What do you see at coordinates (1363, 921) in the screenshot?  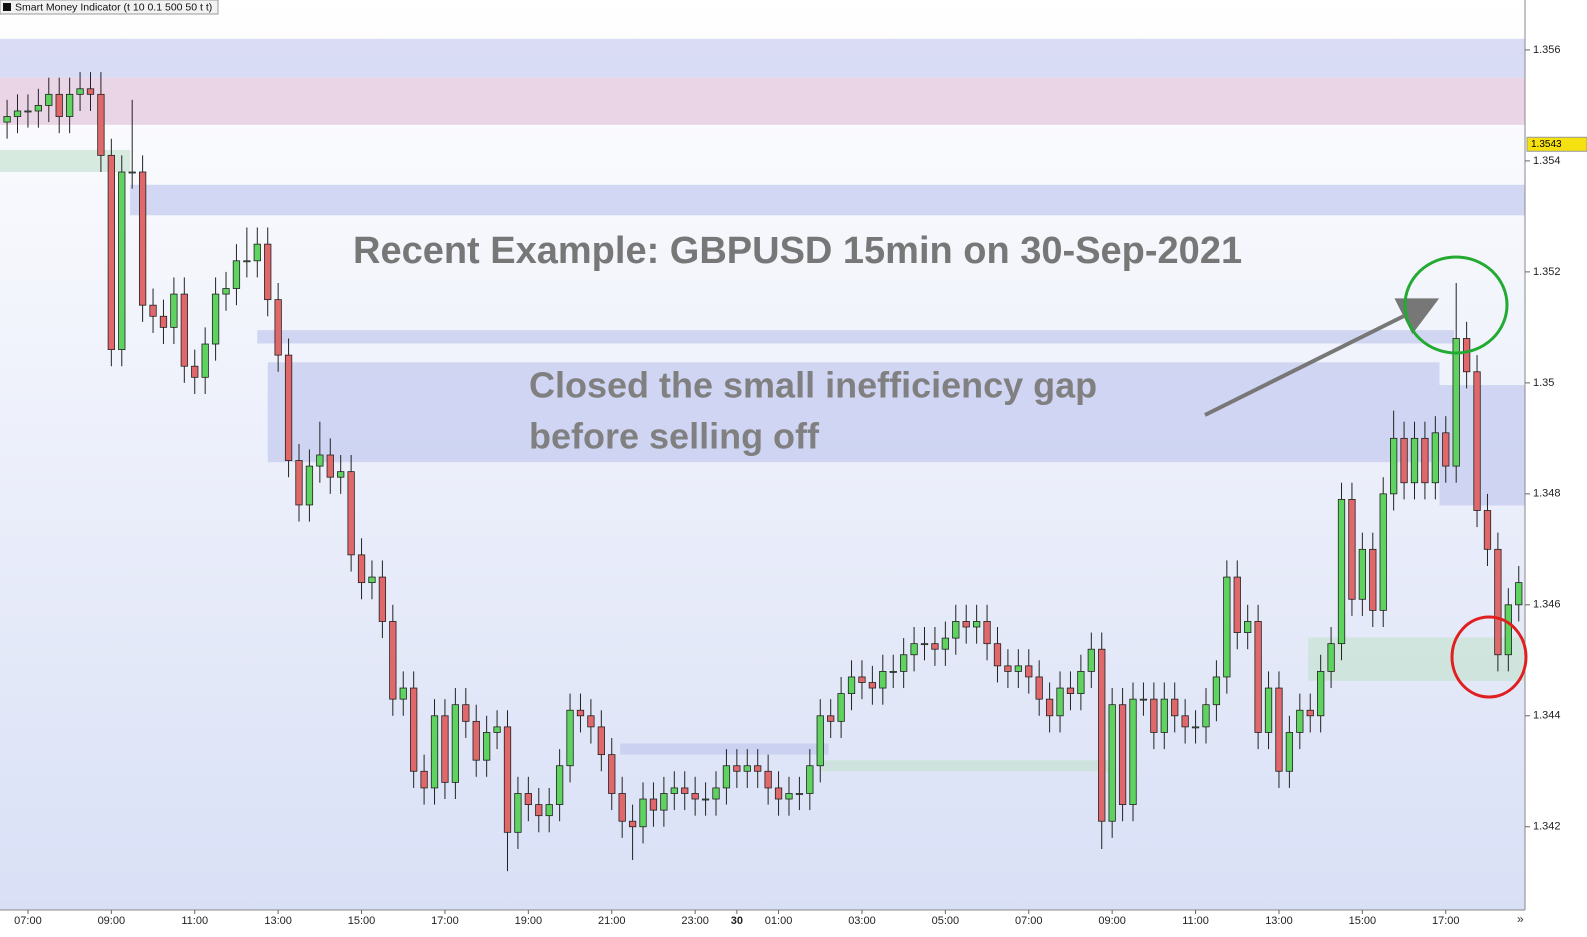 I see `x-tick-label: 15:00` at bounding box center [1363, 921].